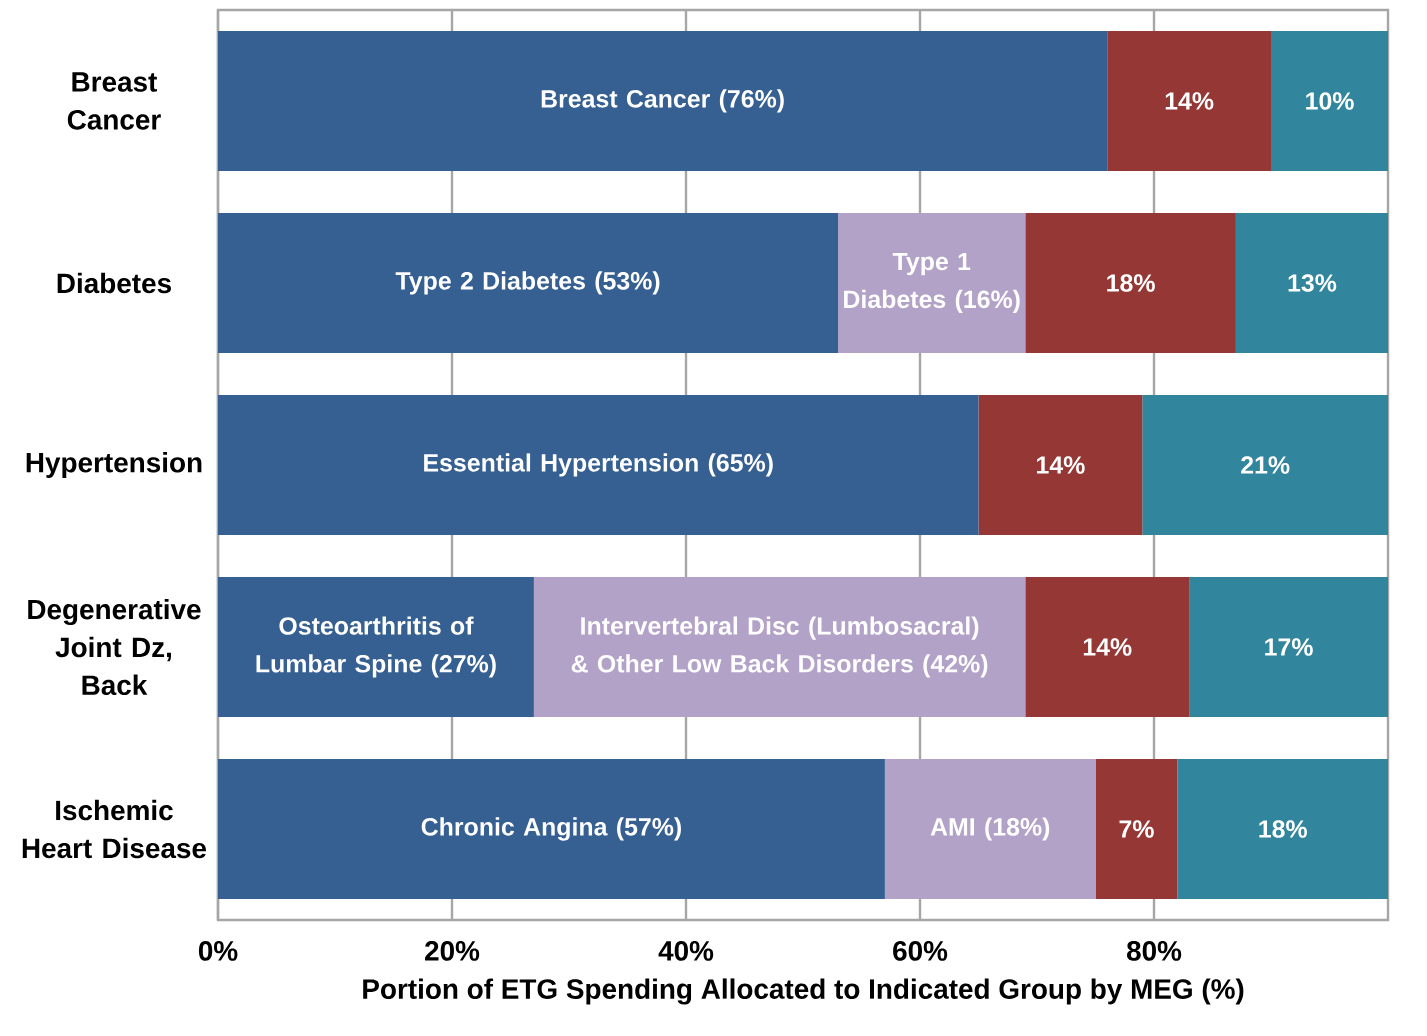  I want to click on data-label: Type 1 Diabetes (16%), so click(932, 283).